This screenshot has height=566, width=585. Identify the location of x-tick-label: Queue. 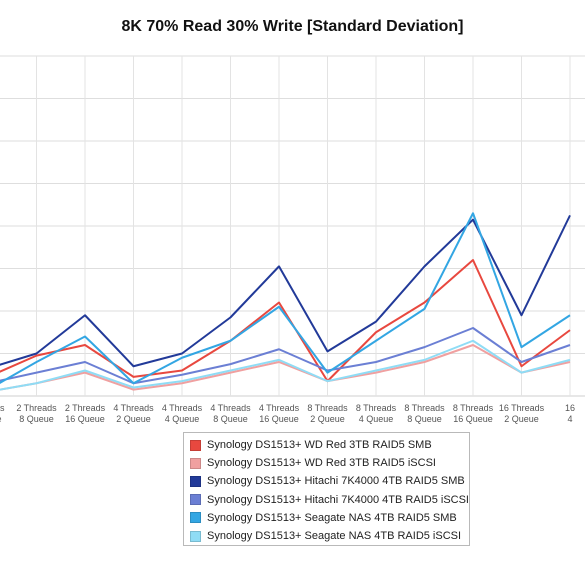
(1, 419).